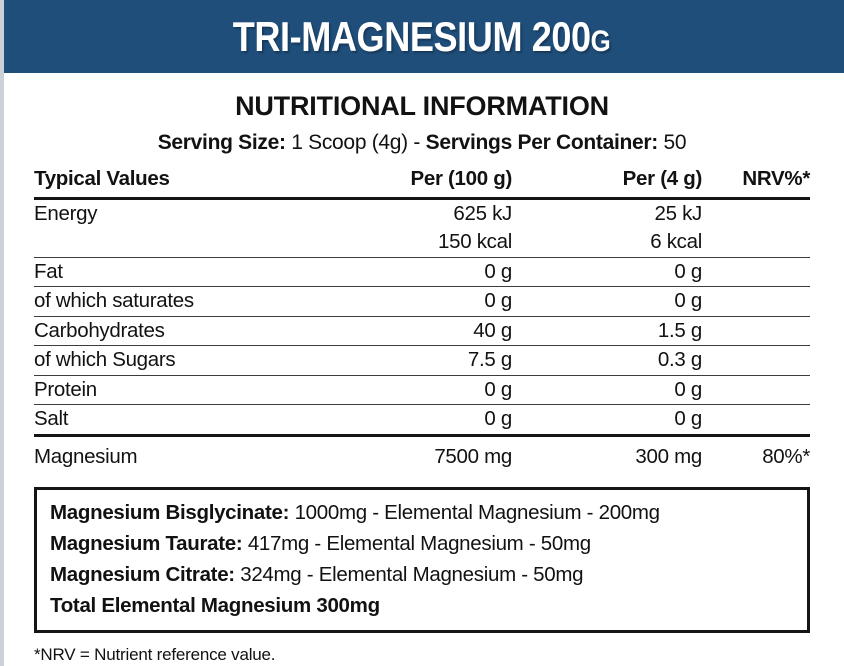 The height and width of the screenshot is (666, 844). I want to click on row-label: Protein, so click(184, 390).